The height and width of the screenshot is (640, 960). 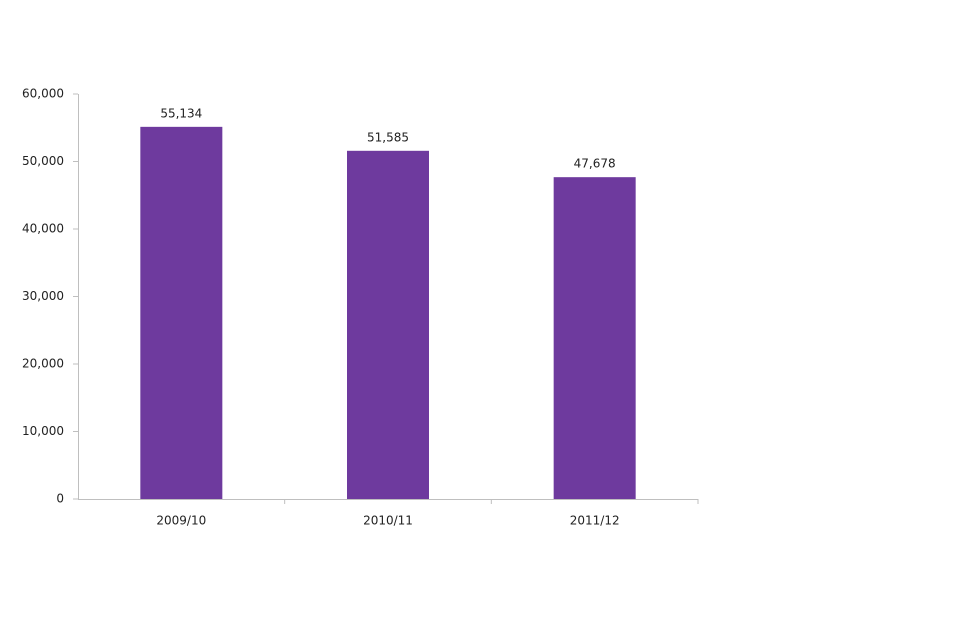 I want to click on x-tick-label: 2011/12, so click(x=595, y=521).